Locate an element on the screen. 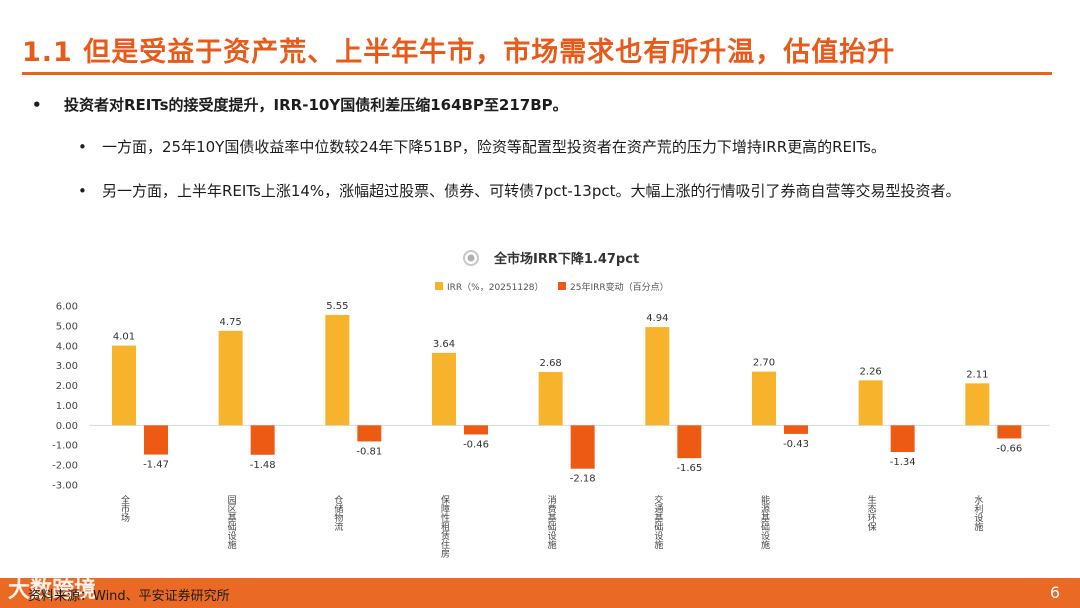 Image resolution: width=1080 pixels, height=608 pixels. category-label: 全市场 is located at coordinates (124, 508).